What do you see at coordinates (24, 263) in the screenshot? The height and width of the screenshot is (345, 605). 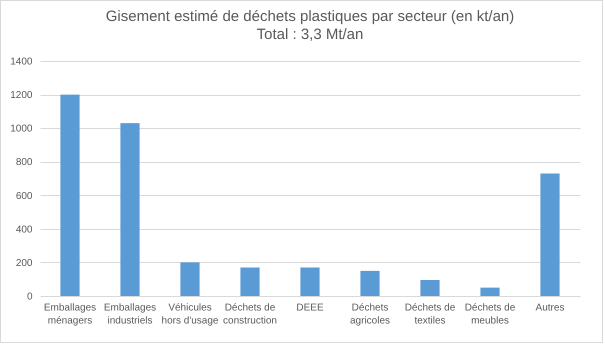 I see `y-tick-label: 200` at bounding box center [24, 263].